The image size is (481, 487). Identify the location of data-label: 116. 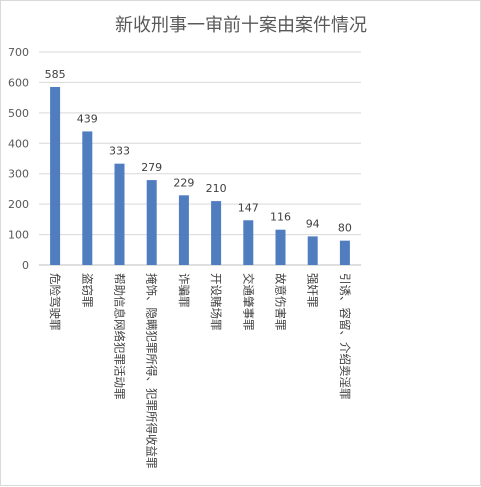
(280, 217).